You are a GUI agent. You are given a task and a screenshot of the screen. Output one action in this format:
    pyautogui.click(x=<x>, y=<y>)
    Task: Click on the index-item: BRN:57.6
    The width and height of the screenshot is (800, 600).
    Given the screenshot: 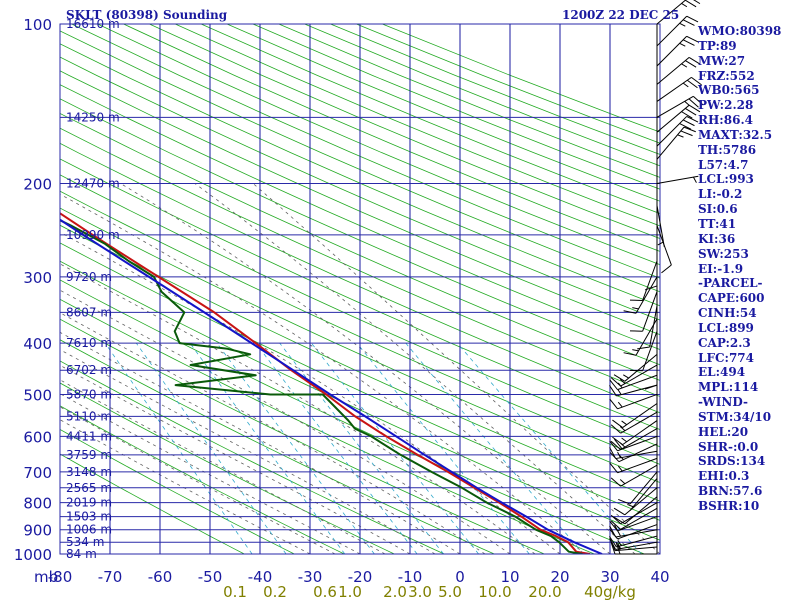 What is the action you would take?
    pyautogui.click(x=730, y=491)
    